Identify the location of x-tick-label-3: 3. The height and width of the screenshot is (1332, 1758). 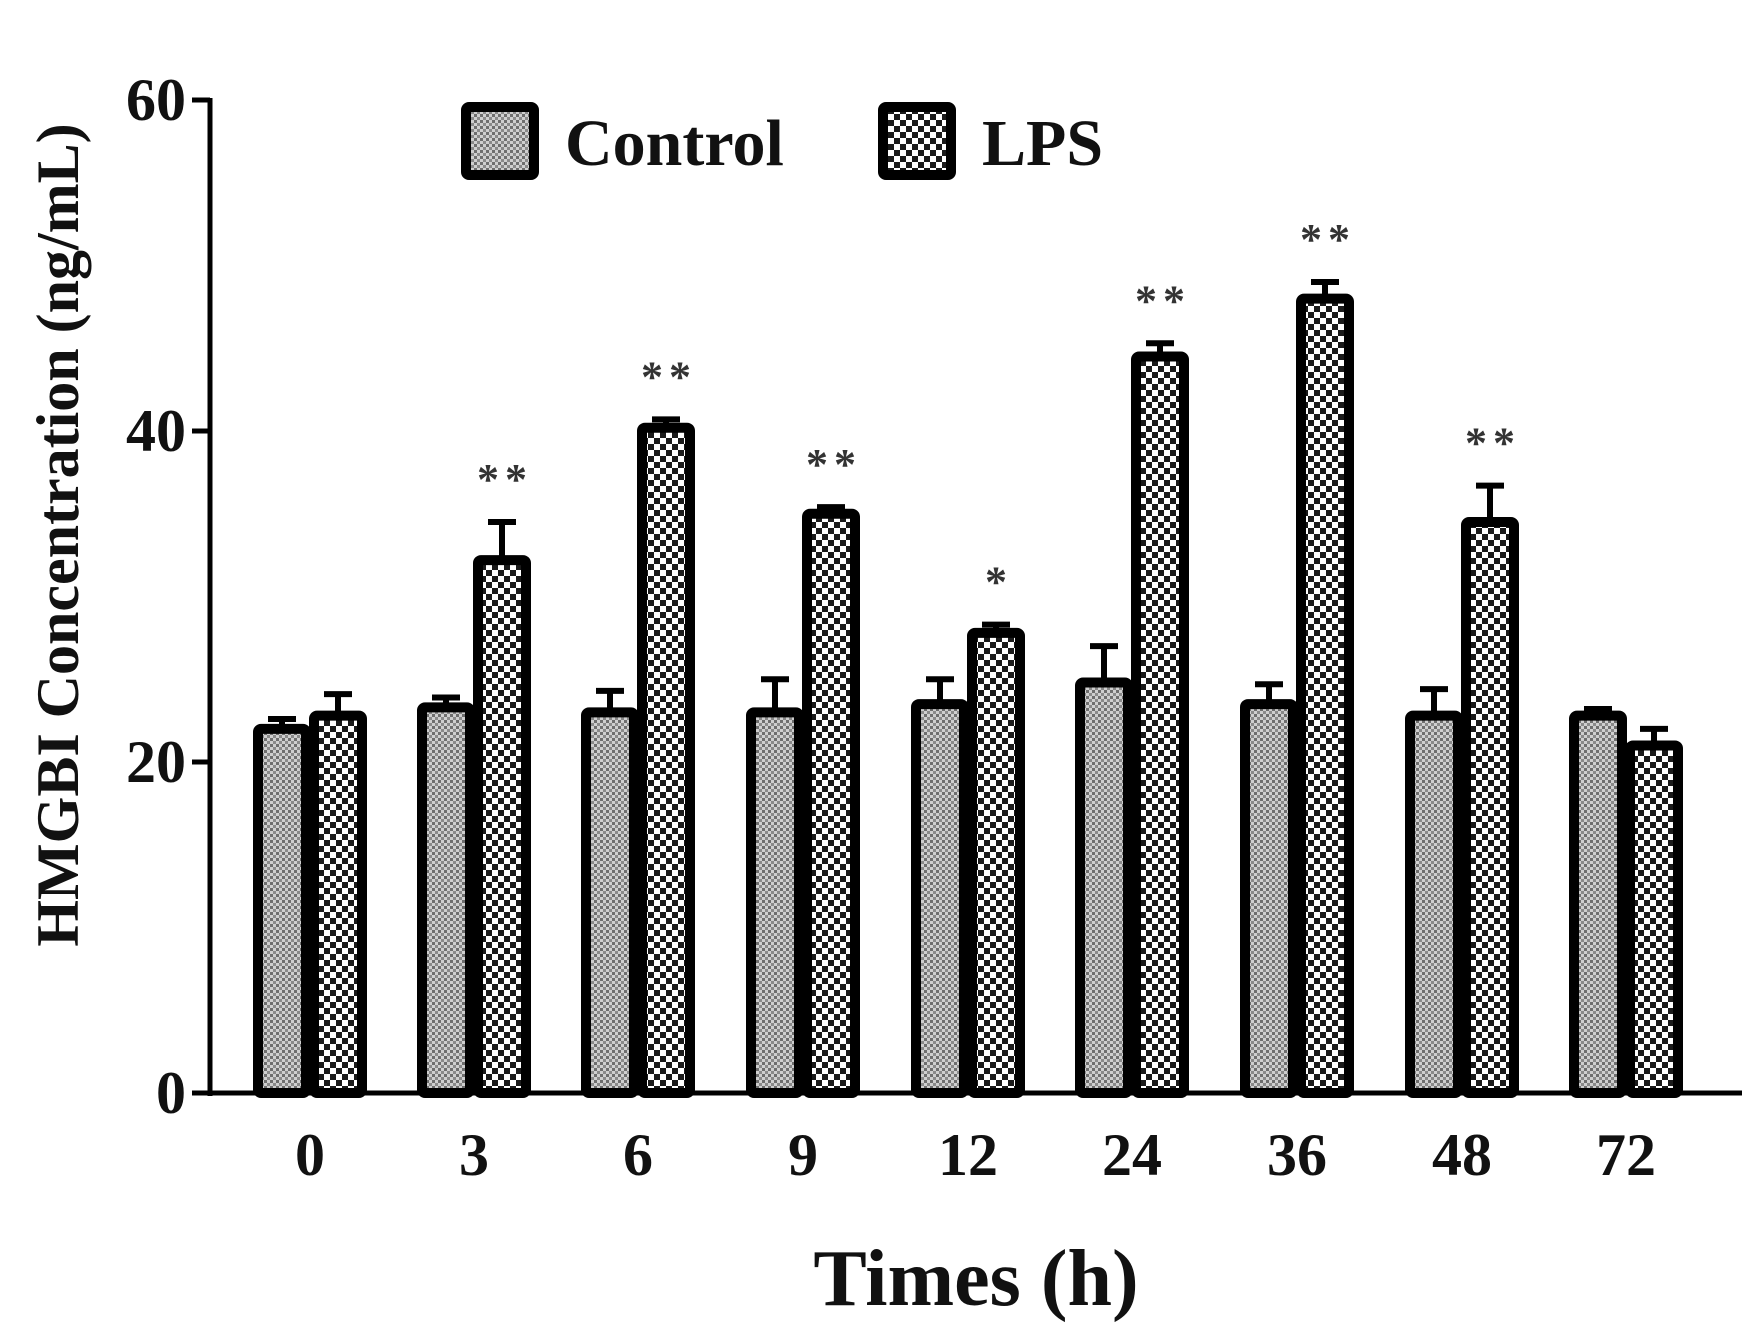
(474, 1155).